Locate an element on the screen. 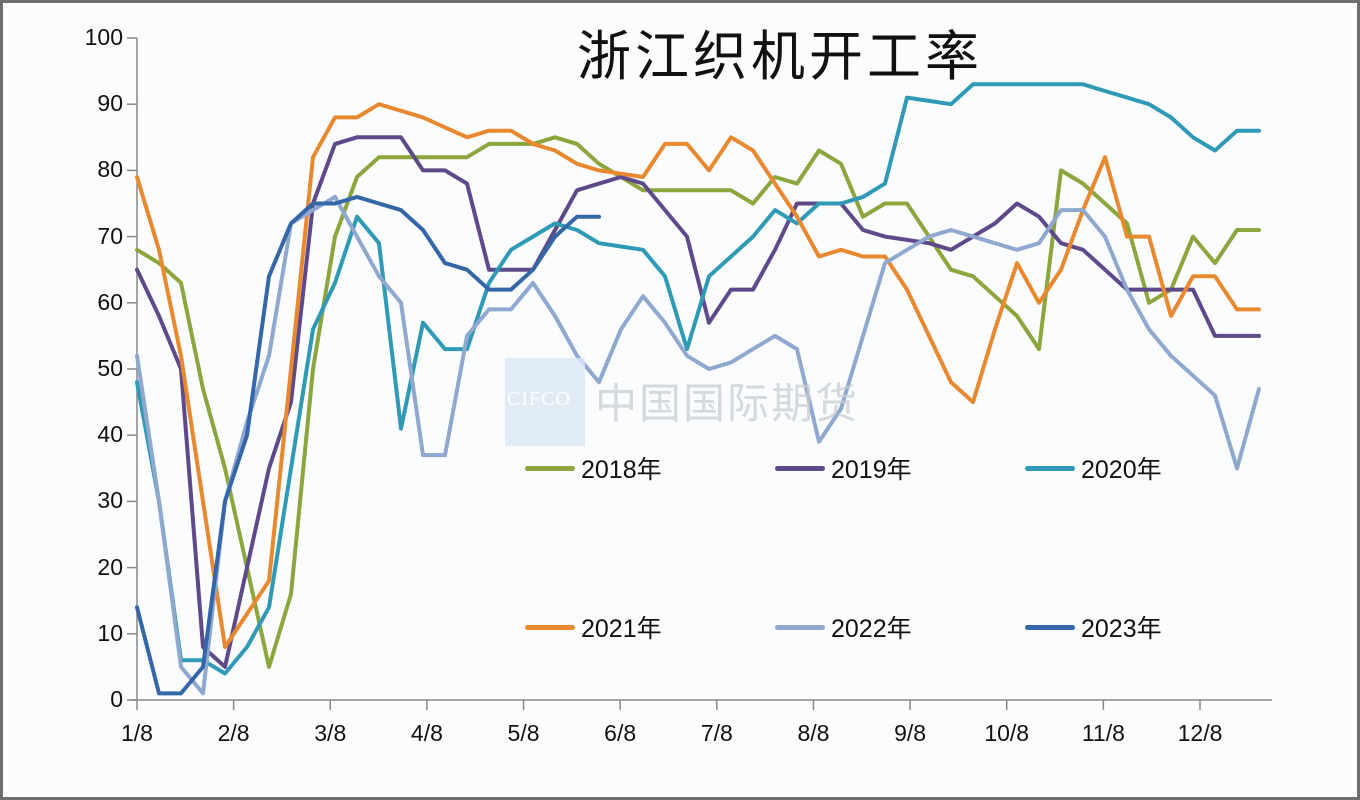 The height and width of the screenshot is (800, 1360). y-tick-label: 80 is located at coordinates (110, 169).